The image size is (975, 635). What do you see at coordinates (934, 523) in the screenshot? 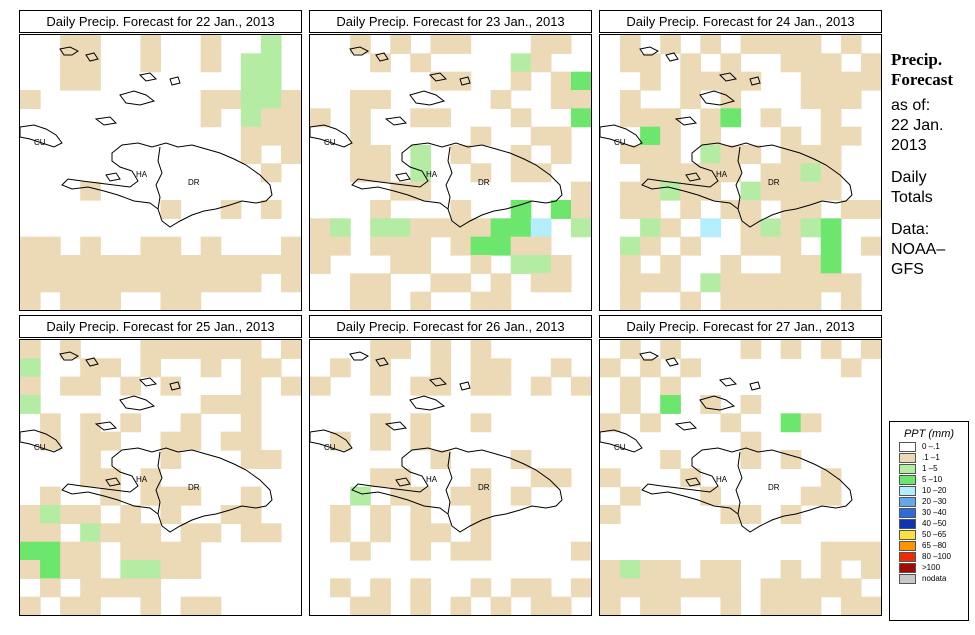
I see `legend-label: 40 –50` at bounding box center [934, 523].